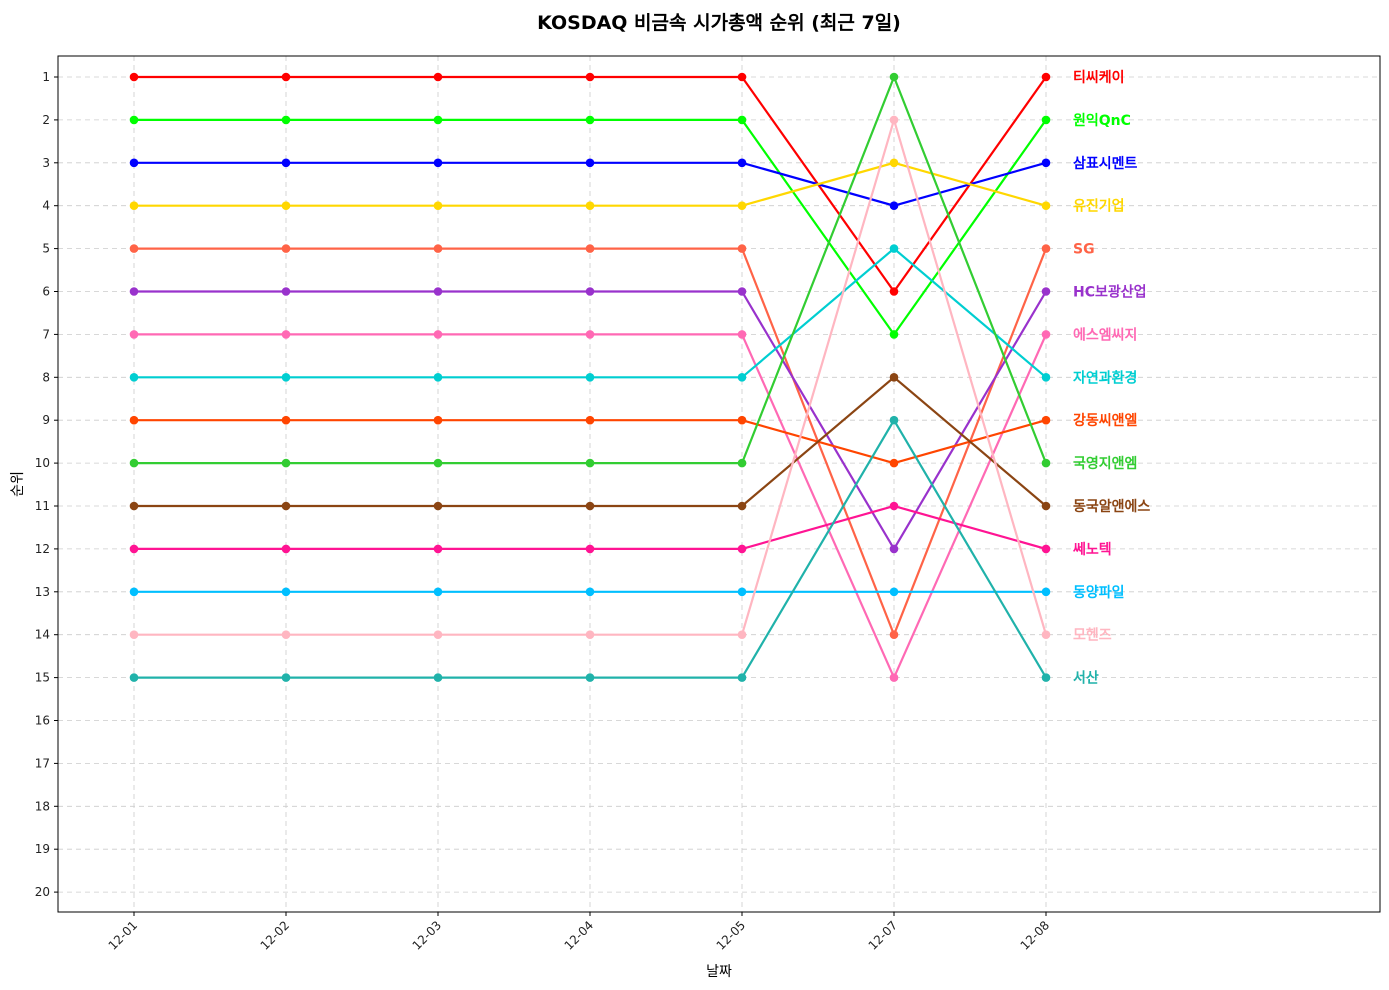 The image size is (1389, 990). What do you see at coordinates (1092, 549) in the screenshot?
I see `series-end-label: 쎄노텍` at bounding box center [1092, 549].